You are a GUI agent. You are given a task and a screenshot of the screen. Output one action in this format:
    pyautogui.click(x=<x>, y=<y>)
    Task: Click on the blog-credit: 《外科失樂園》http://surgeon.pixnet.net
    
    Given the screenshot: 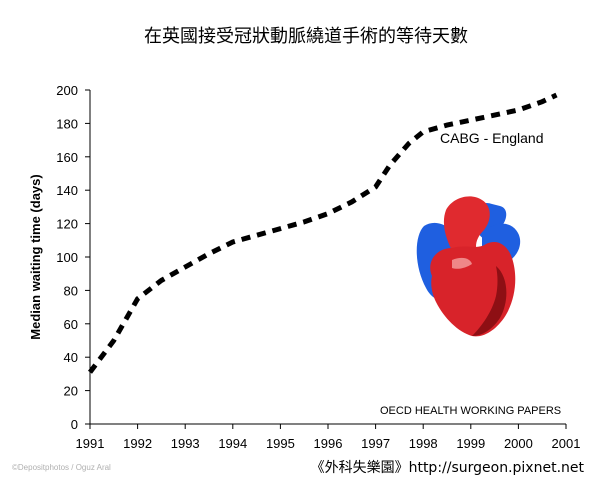 What is the action you would take?
    pyautogui.click(x=448, y=467)
    